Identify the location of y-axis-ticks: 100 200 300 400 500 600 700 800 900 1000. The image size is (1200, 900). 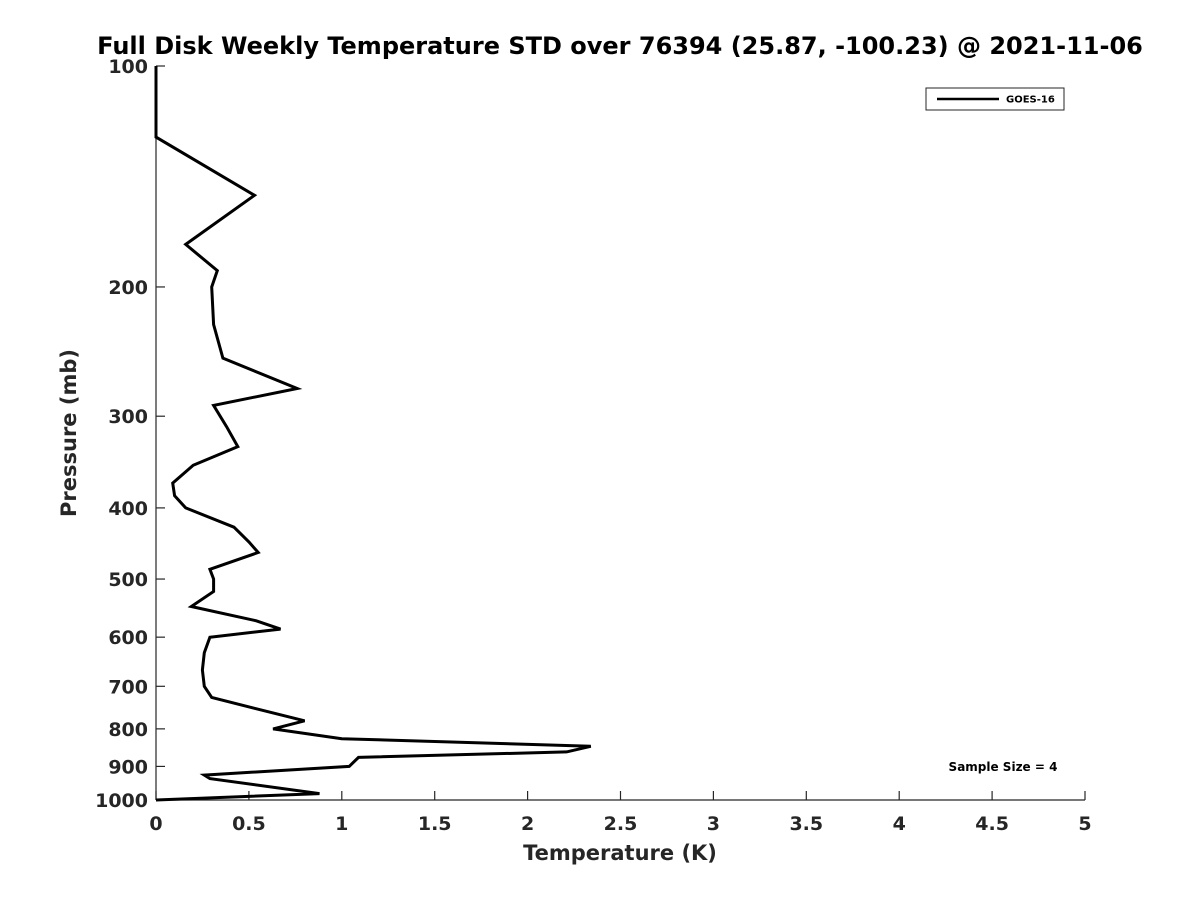
(130, 434).